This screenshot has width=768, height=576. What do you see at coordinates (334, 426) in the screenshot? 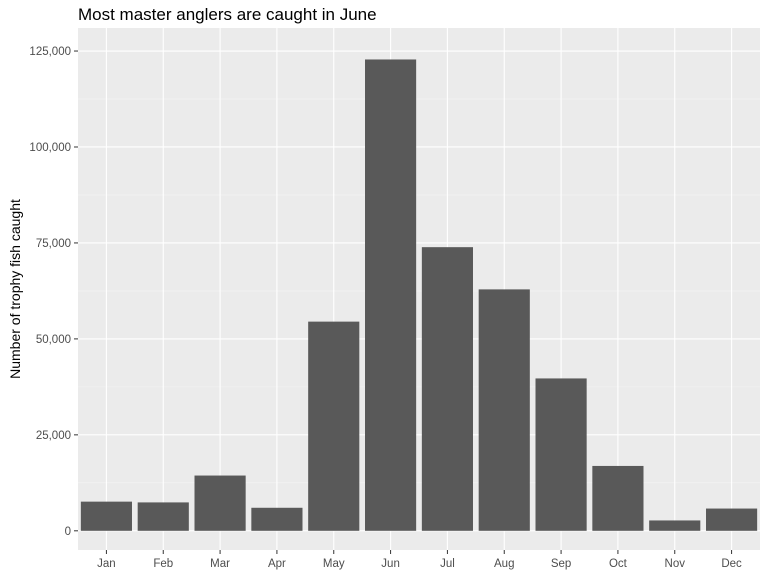
I see `bar-may` at bounding box center [334, 426].